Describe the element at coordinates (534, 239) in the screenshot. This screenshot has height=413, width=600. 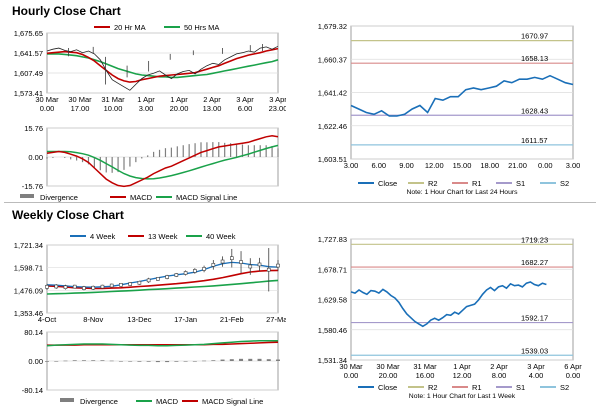
I see `pivot-label-r2: 1719.23` at that location.